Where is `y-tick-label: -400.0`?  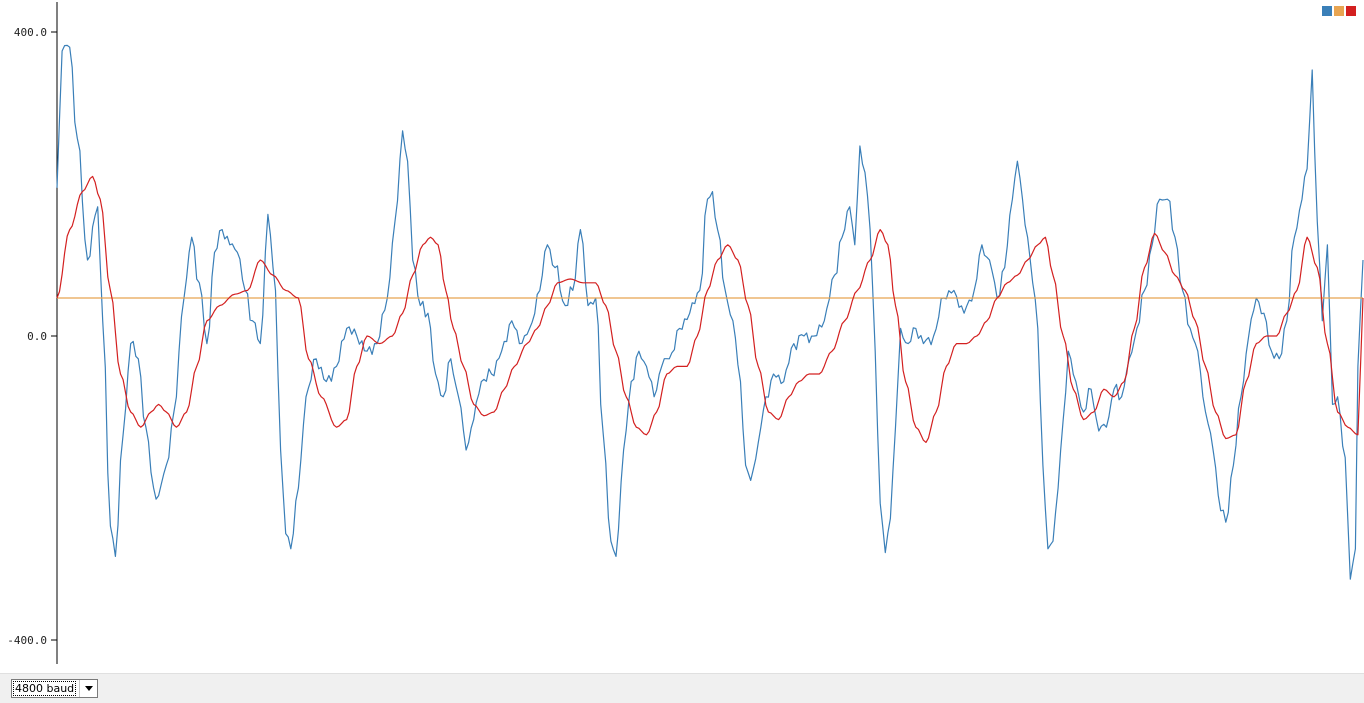
y-tick-label: -400.0 is located at coordinates (27, 640).